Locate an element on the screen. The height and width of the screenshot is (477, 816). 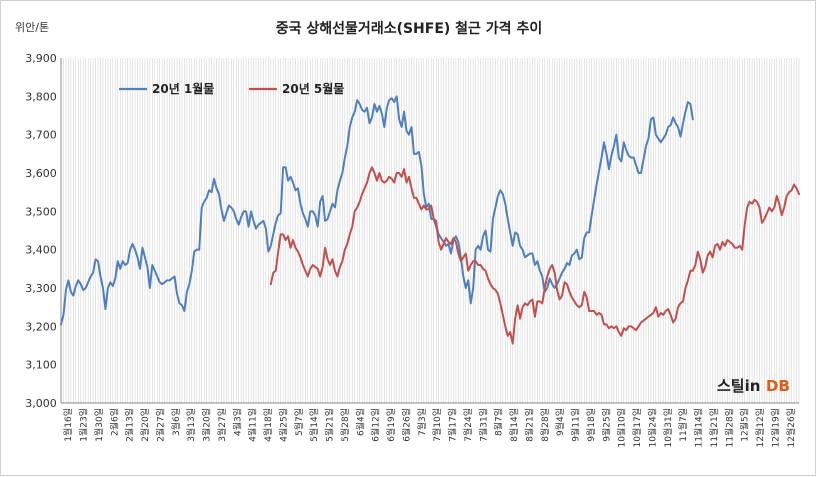
x-tick-label: 4월11일 is located at coordinates (253, 425).